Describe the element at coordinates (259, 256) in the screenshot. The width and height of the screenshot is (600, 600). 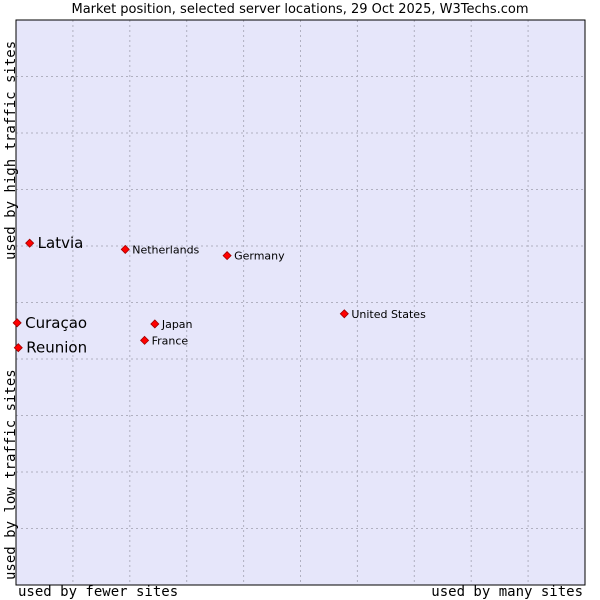
I see `point-label: Germany` at that location.